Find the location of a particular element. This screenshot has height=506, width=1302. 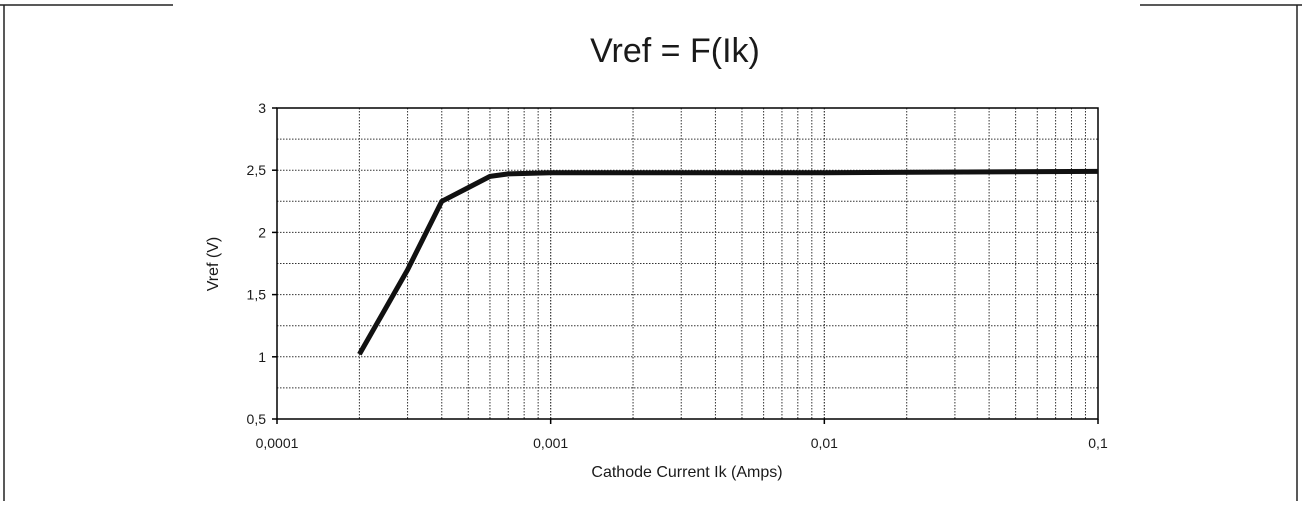

y-tick-label: 2 is located at coordinates (262, 232).